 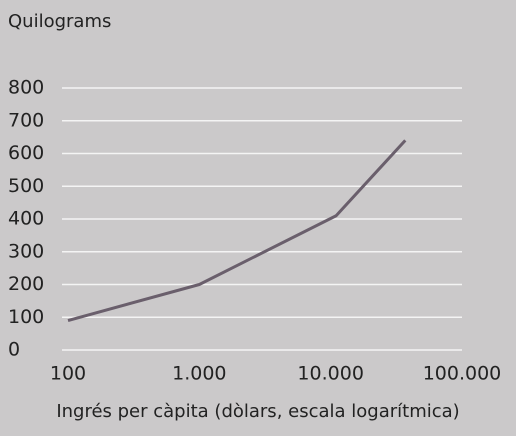 I want to click on y-tick-label: 600, so click(x=26, y=153).